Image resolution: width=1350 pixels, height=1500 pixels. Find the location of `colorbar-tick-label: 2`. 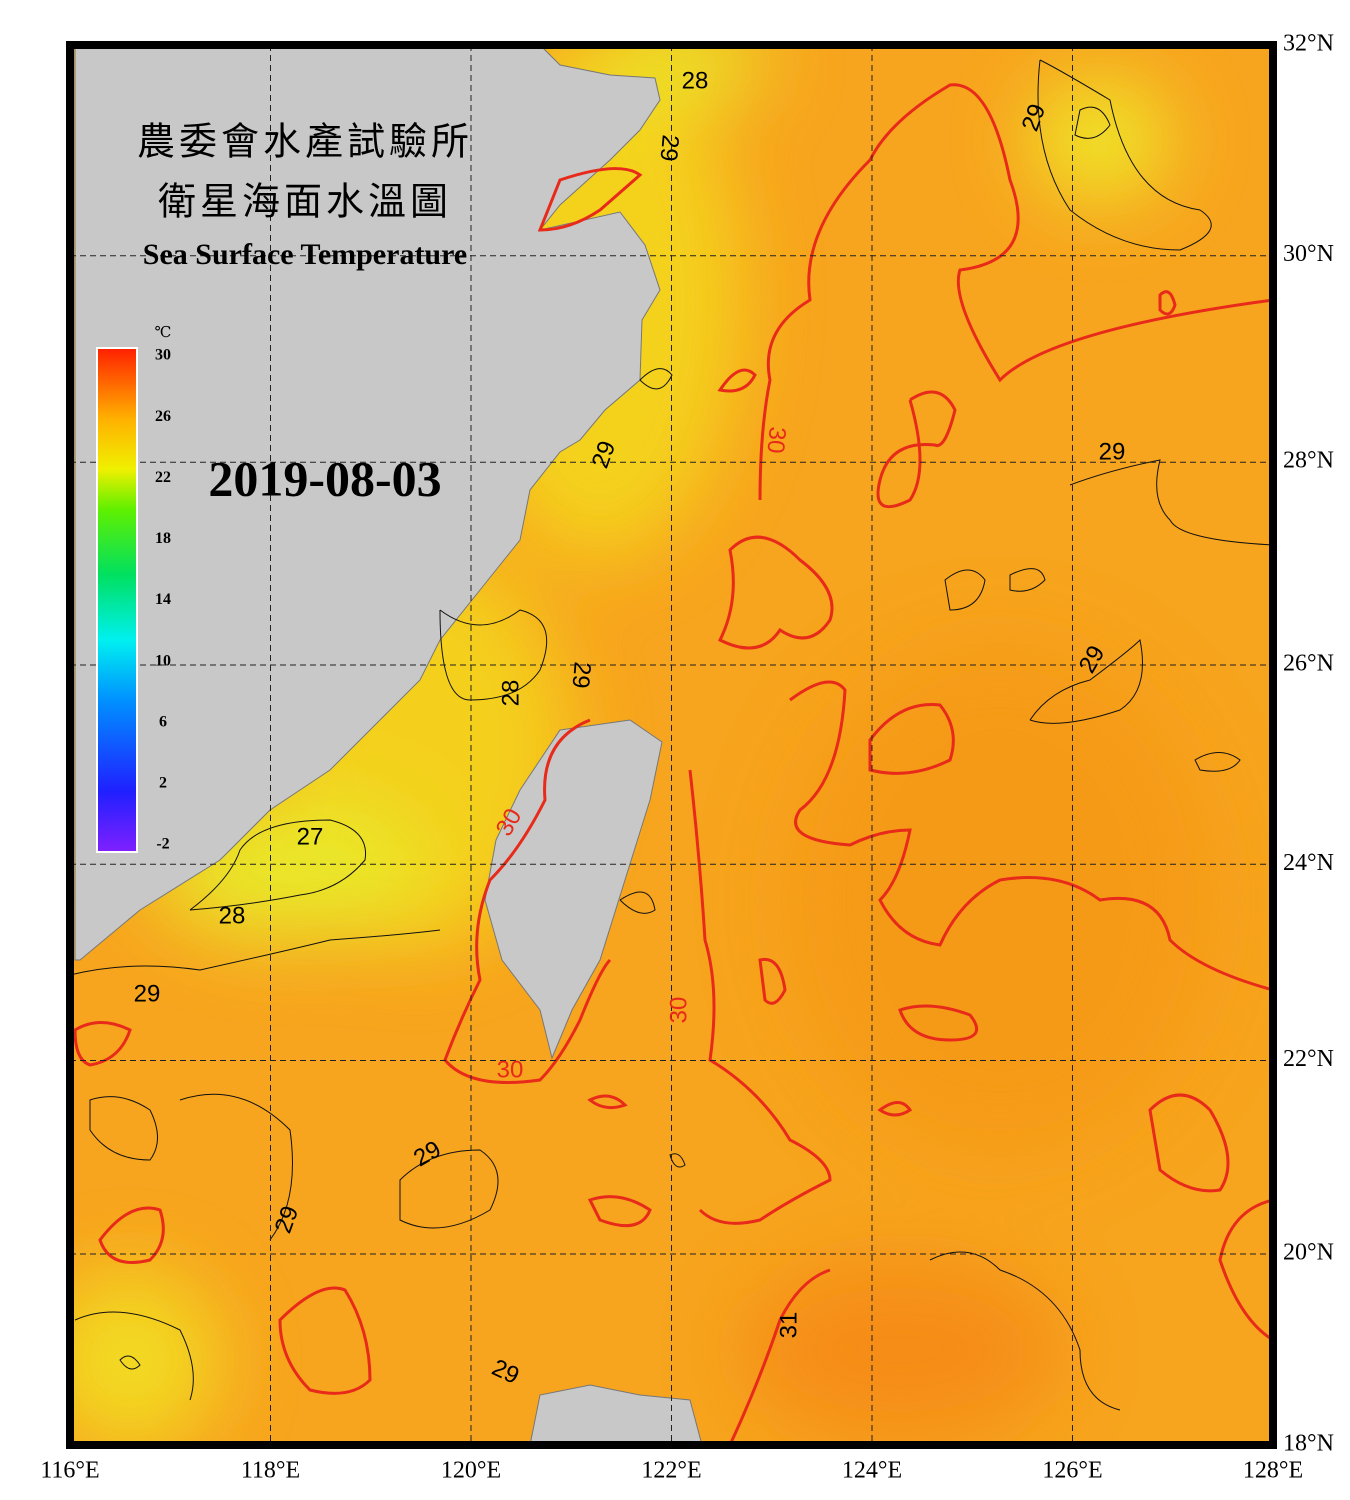

colorbar-tick-label: 2 is located at coordinates (163, 783).